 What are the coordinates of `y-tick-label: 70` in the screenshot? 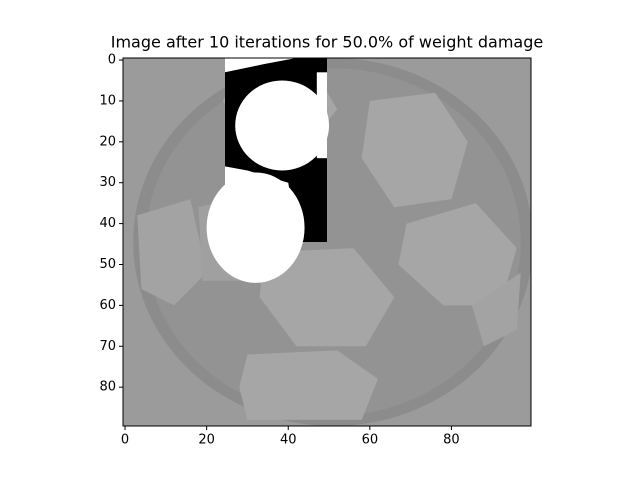 It's located at (107, 346).